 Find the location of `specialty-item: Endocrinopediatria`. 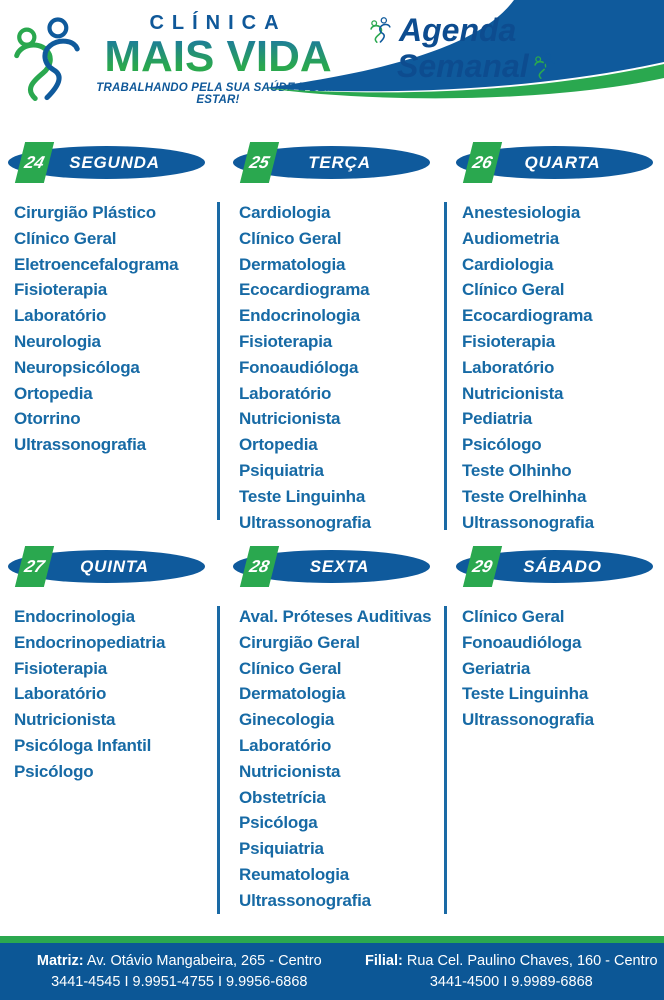

specialty-item: Endocrinopediatria is located at coordinates (90, 642).